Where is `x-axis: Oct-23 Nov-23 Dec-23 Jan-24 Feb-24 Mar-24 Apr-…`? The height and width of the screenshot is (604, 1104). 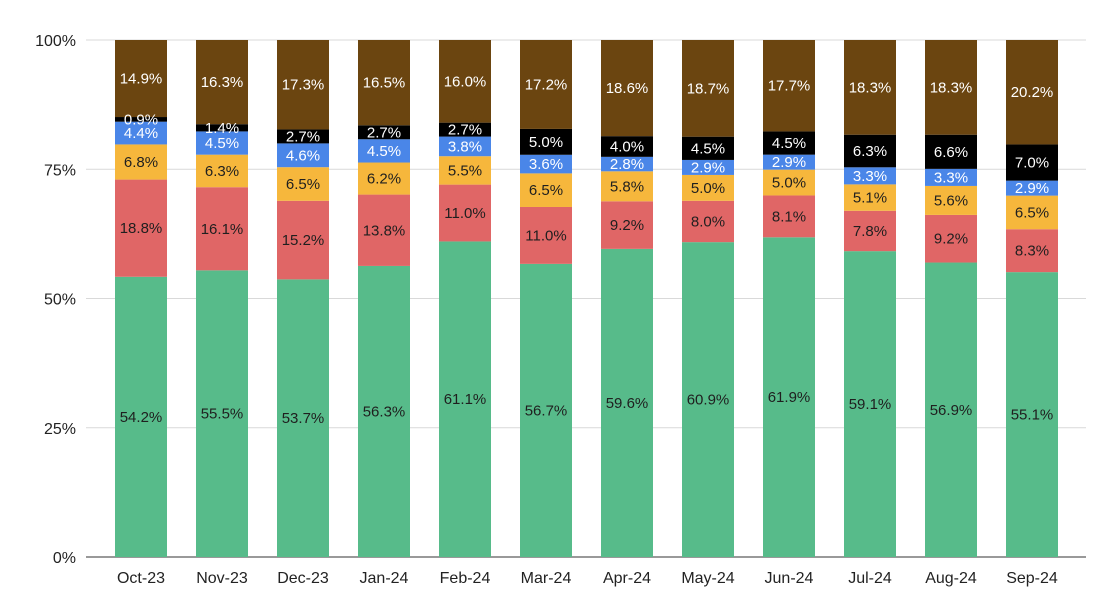 x-axis: Oct-23 Nov-23 Dec-23 Jan-24 Feb-24 Mar-24 Apr-… is located at coordinates (587, 578).